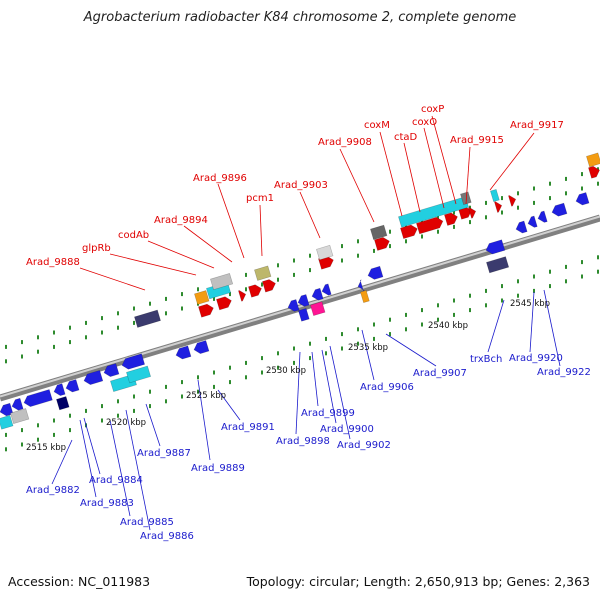 The height and width of the screenshot is (600, 600). What do you see at coordinates (181, 220) in the screenshot?
I see `gene-label-top: Arad_9894` at bounding box center [181, 220].